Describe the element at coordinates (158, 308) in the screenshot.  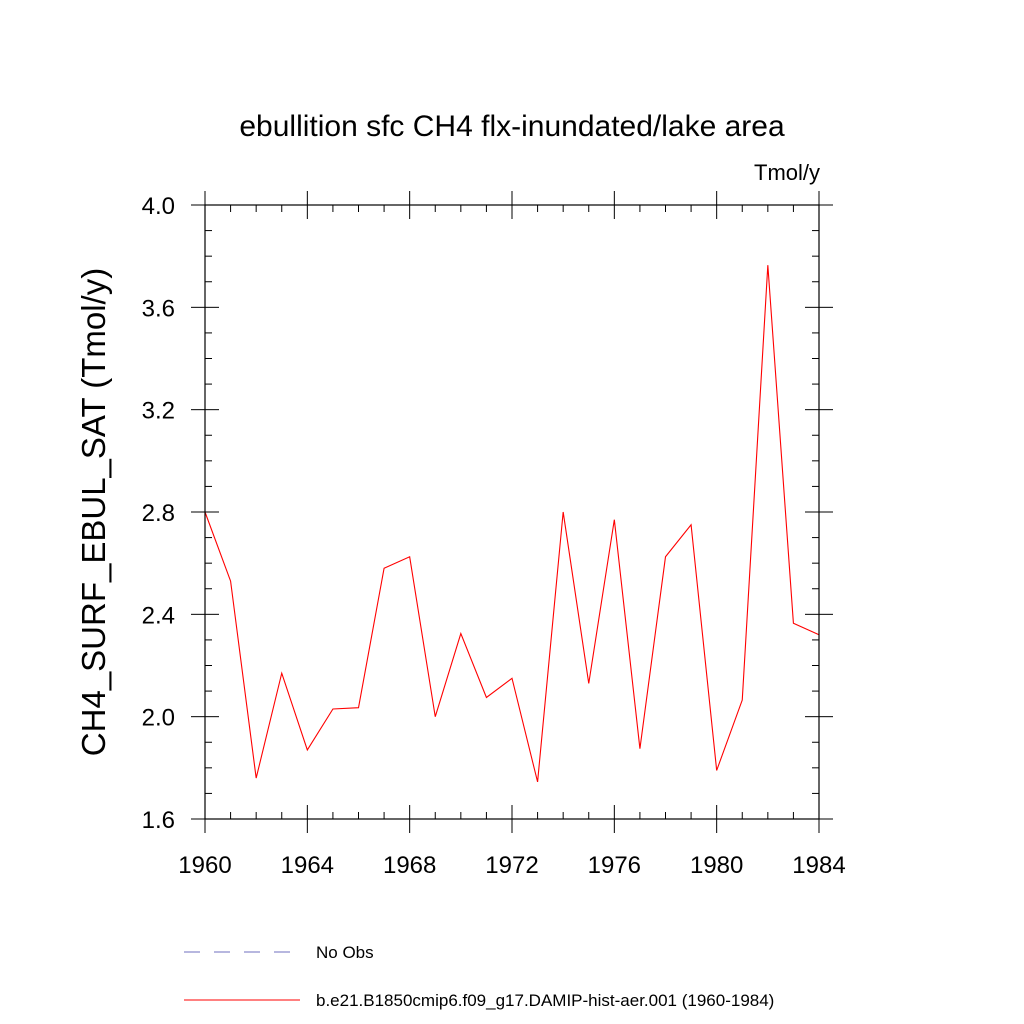
I see `y-tick-label: 3.6` at that location.